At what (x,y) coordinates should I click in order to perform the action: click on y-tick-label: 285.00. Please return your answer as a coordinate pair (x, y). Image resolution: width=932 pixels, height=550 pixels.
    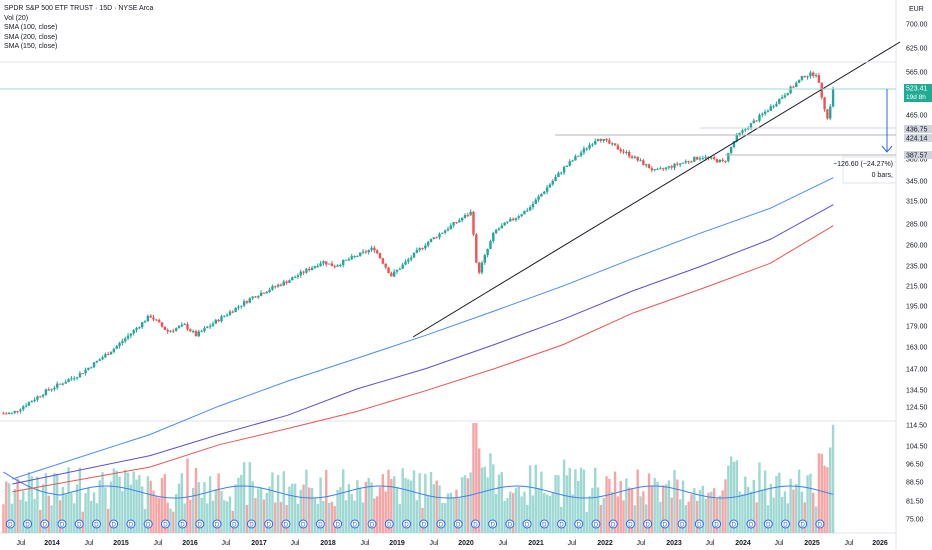
    Looking at the image, I should click on (917, 225).